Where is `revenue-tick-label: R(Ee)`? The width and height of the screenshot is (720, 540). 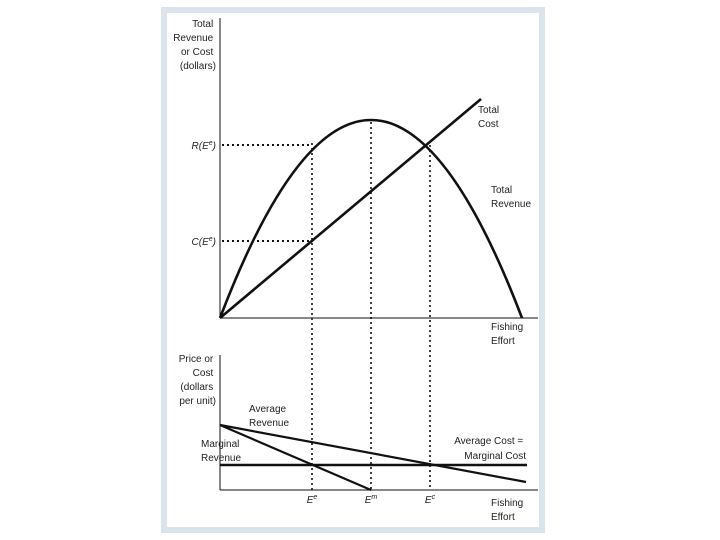 revenue-tick-label: R(Ee) is located at coordinates (204, 146).